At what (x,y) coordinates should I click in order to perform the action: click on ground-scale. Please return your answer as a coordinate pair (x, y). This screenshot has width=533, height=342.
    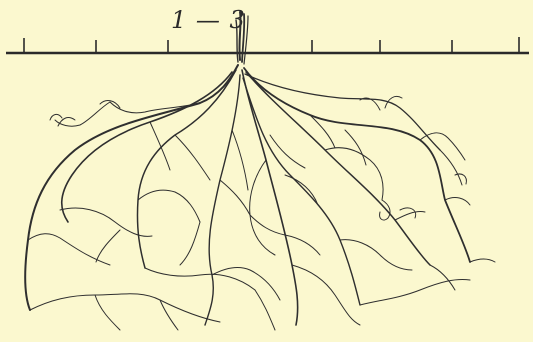
    Looking at the image, I should click on (267, 46).